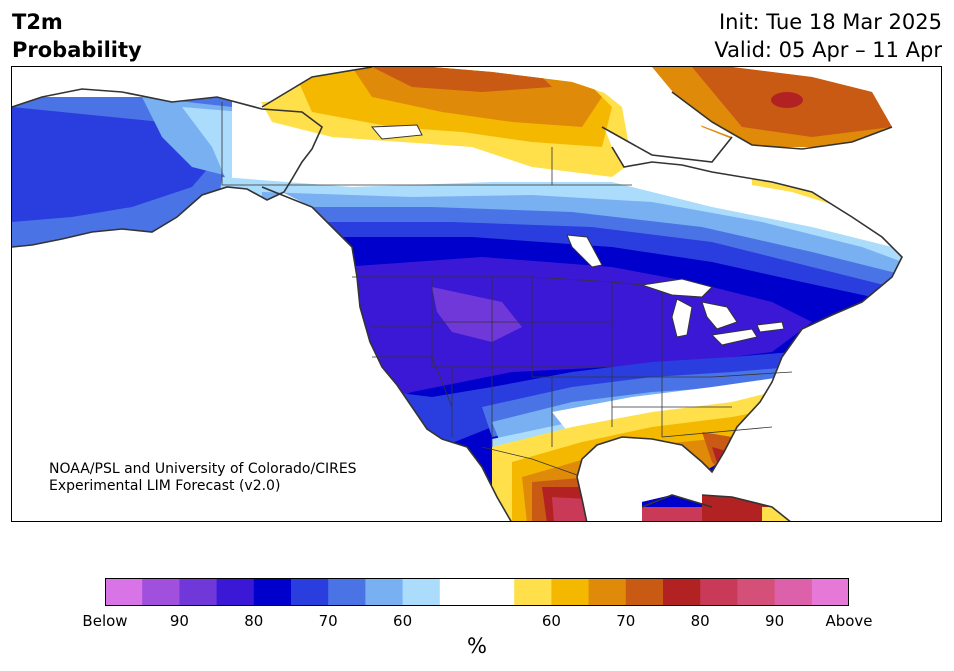  Describe the element at coordinates (477, 646) in the screenshot. I see `colorbar-unit: %` at that location.